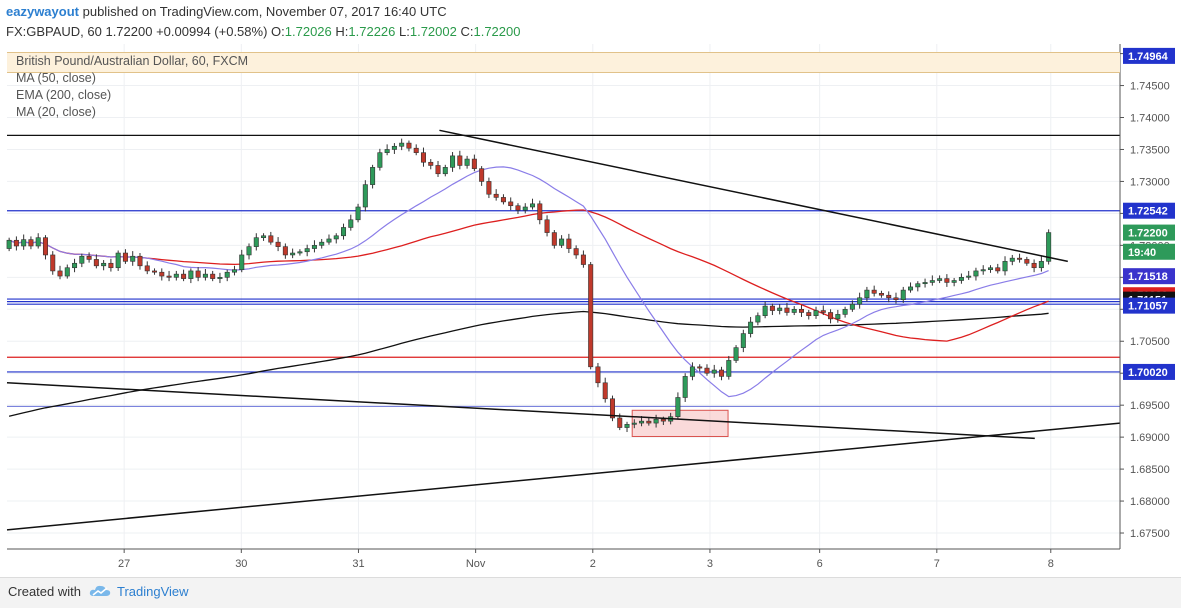 This screenshot has width=1181, height=608. Describe the element at coordinates (44, 591) in the screenshot. I see `created-with-text: Created with` at that location.